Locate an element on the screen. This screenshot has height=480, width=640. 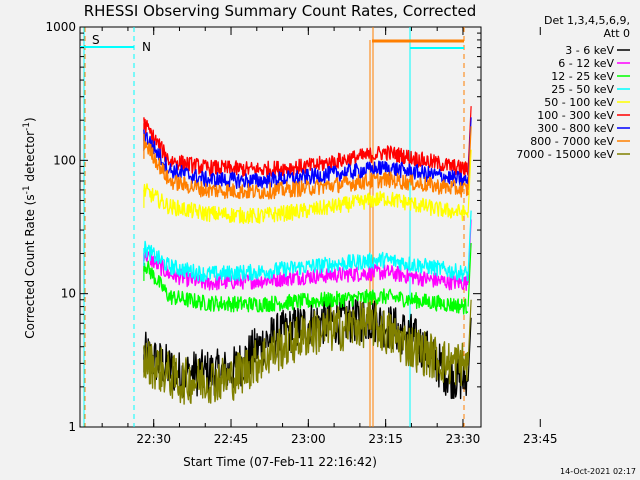
x-tick-label-5: 23:45 is located at coordinates (540, 439).